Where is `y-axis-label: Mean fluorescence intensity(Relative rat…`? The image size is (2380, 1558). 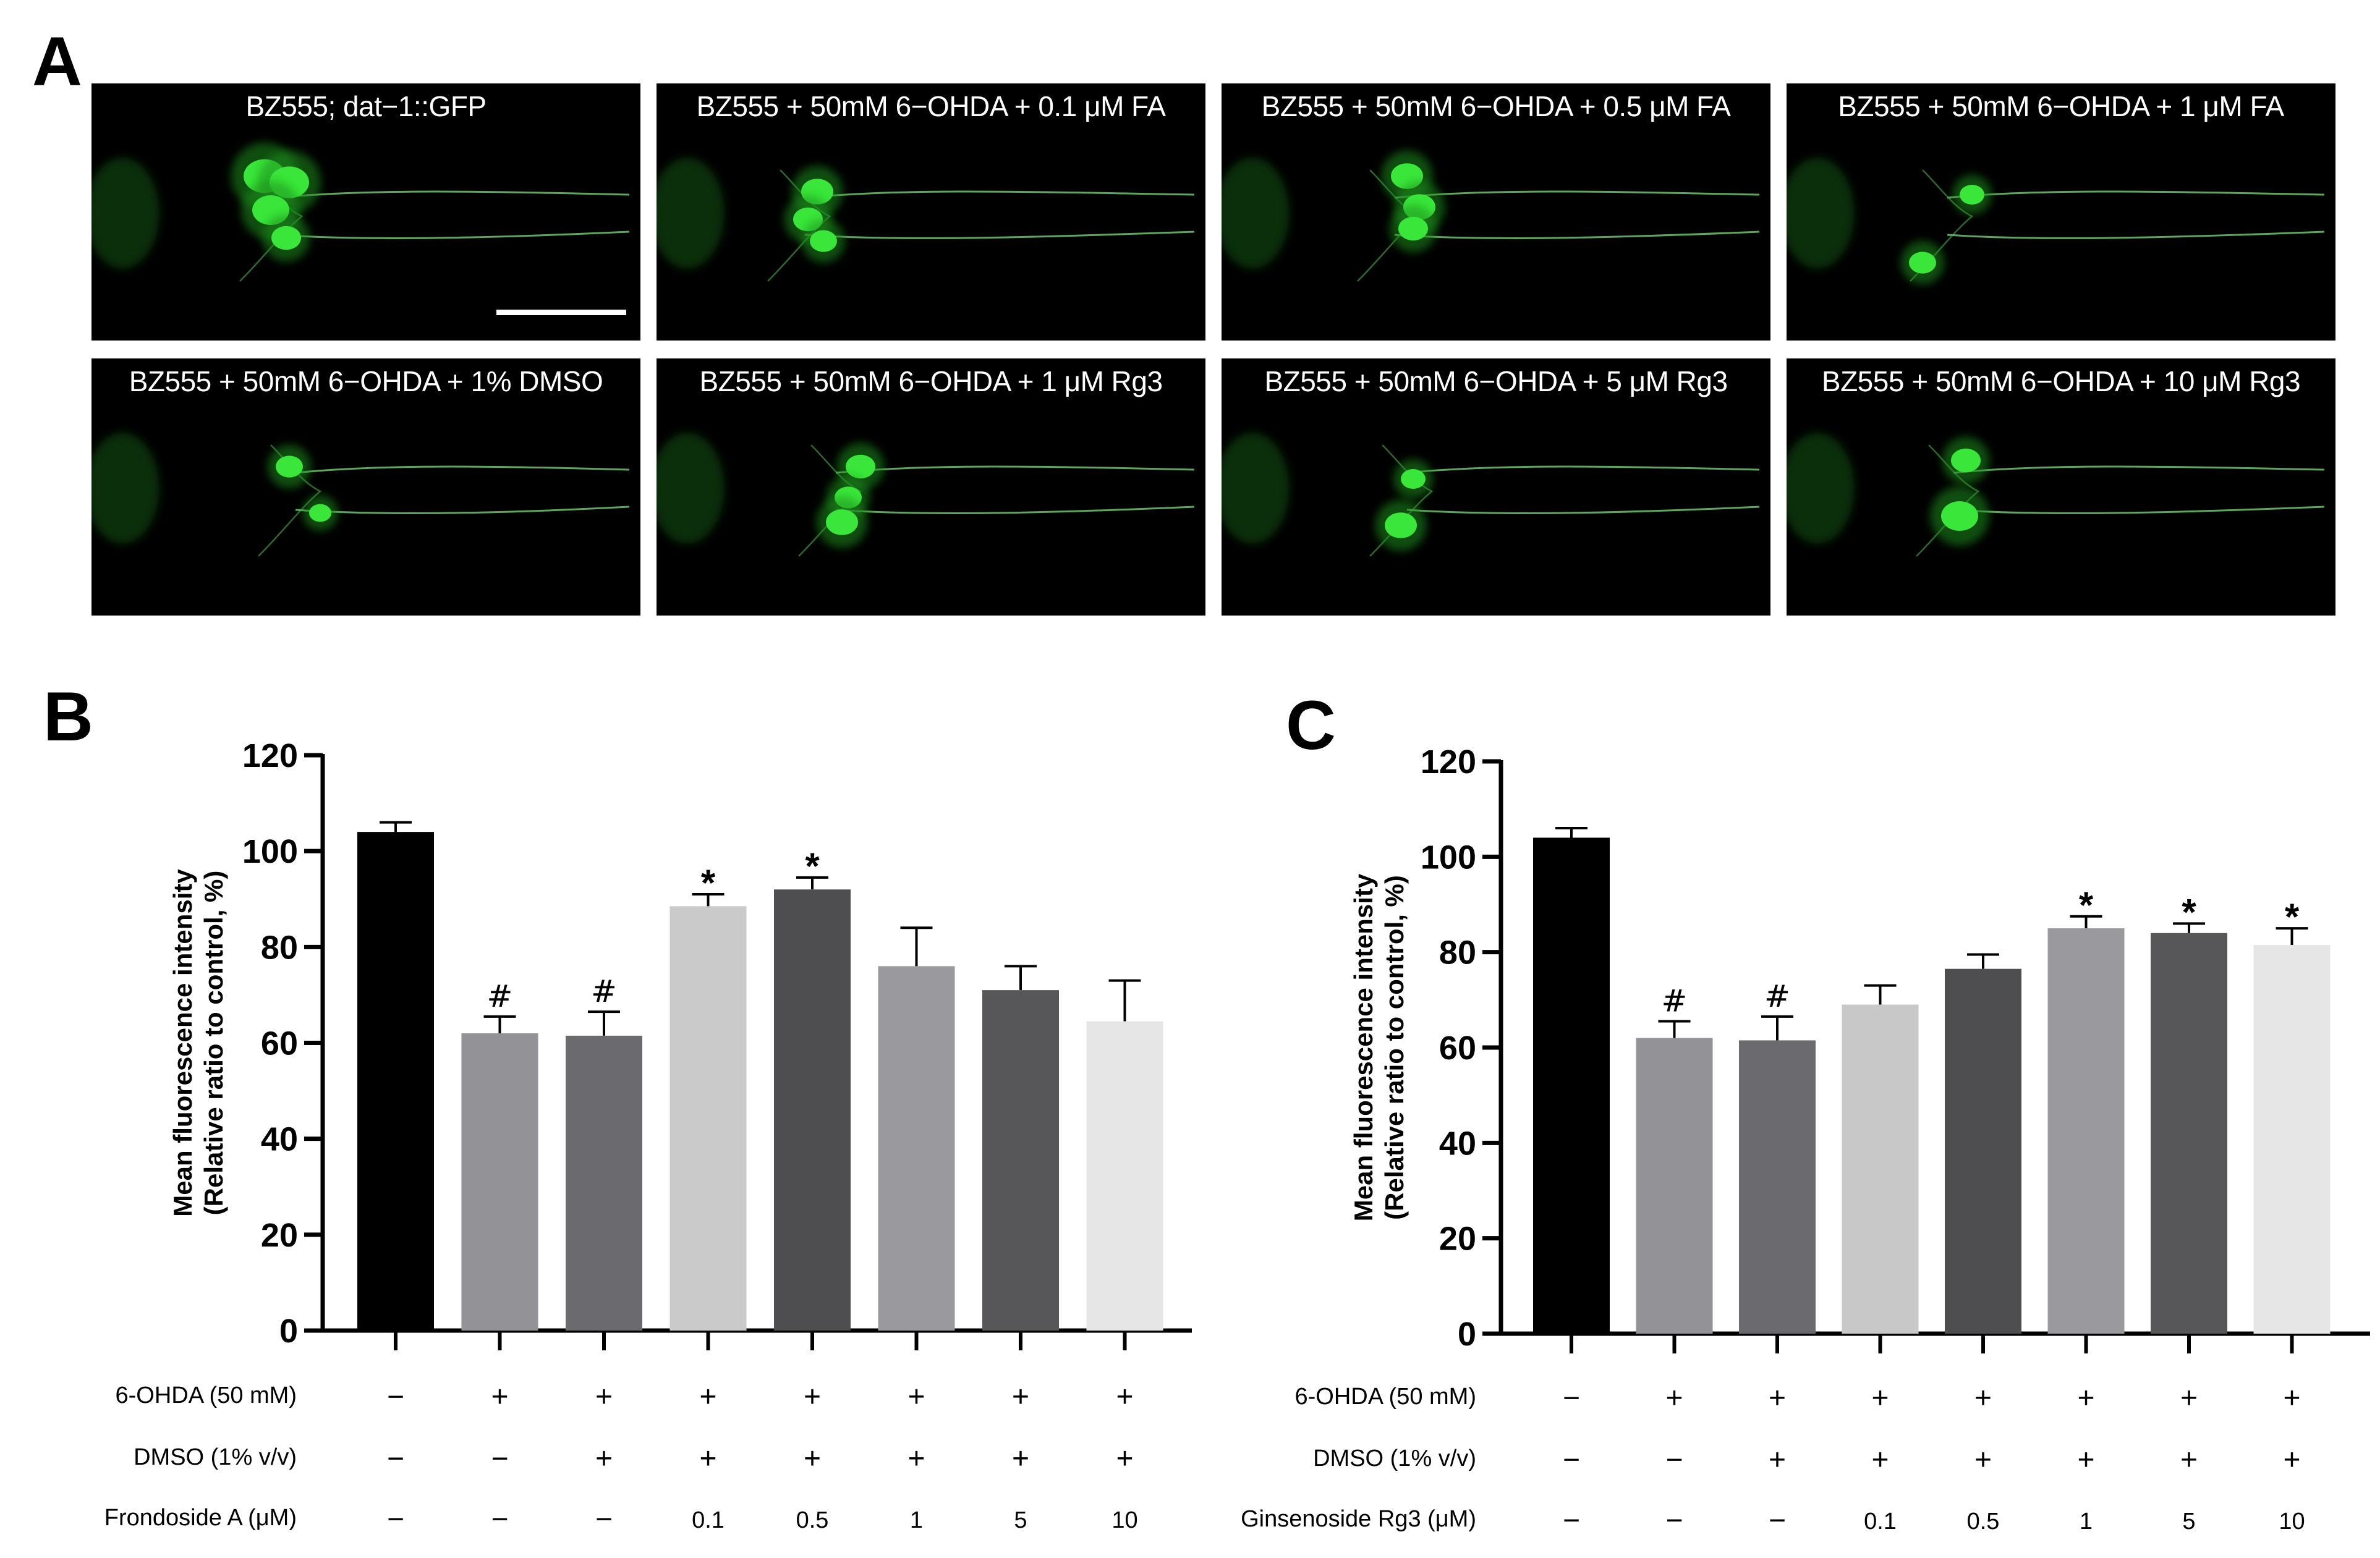 y-axis-label: Mean fluorescence intensity(Relative rat… is located at coordinates (198, 1043).